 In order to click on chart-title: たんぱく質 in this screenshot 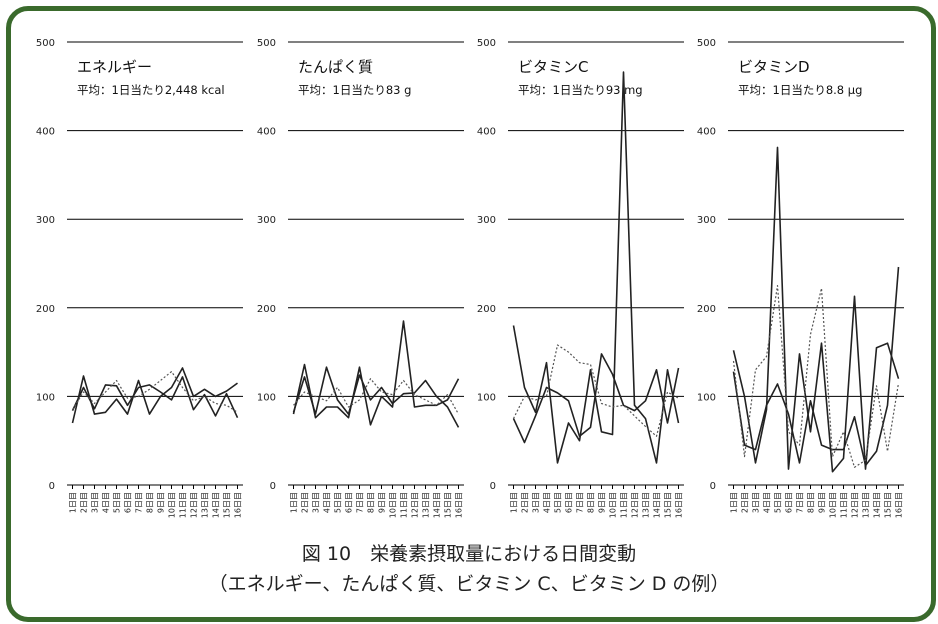, I will do `click(335, 67)`.